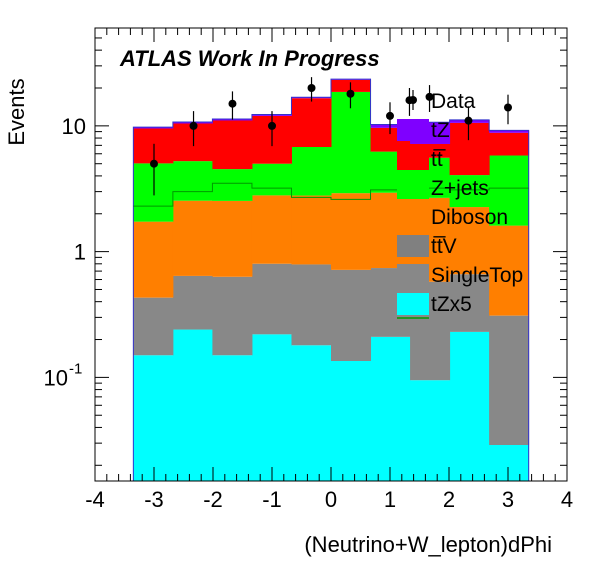 The height and width of the screenshot is (572, 596). What do you see at coordinates (413, 130) in the screenshot?
I see `legend-tz-1-swatch` at bounding box center [413, 130].